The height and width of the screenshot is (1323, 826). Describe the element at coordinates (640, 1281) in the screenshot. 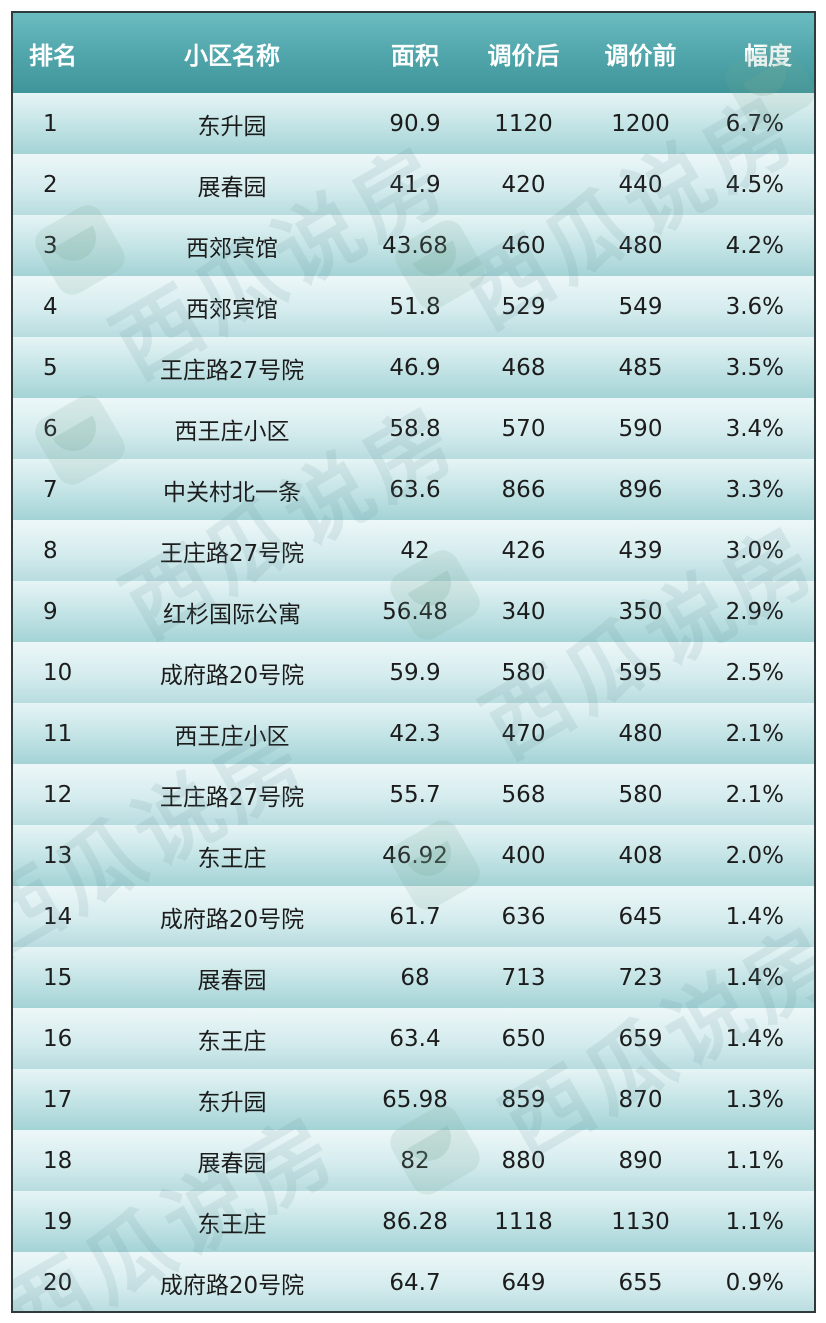

I see `cell-price-before: 655` at that location.